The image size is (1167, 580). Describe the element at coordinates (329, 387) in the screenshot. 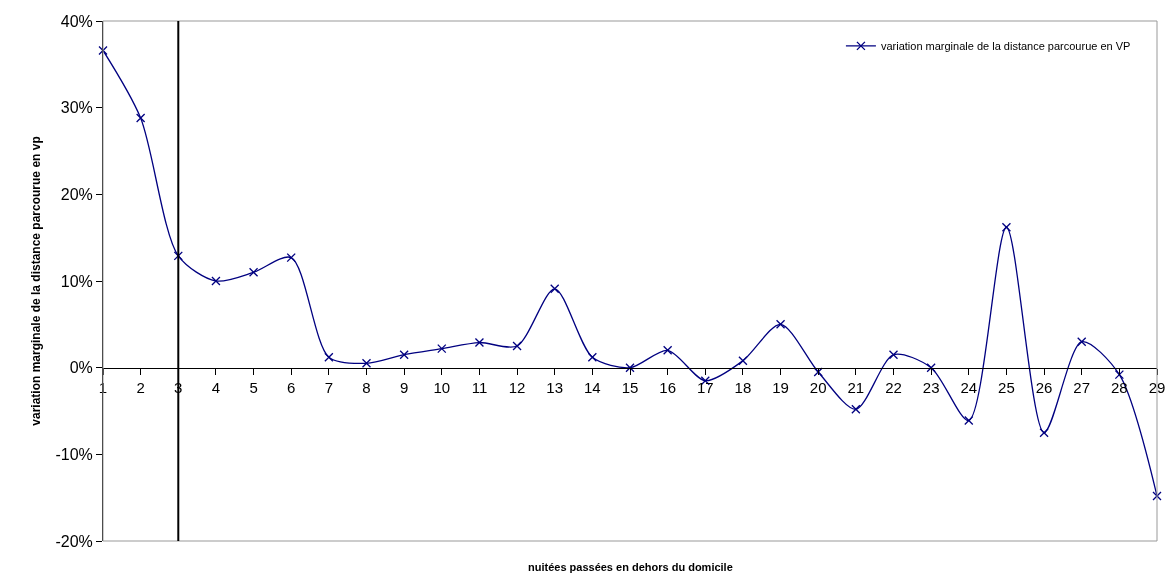

I see `x-tick-label: 7` at that location.